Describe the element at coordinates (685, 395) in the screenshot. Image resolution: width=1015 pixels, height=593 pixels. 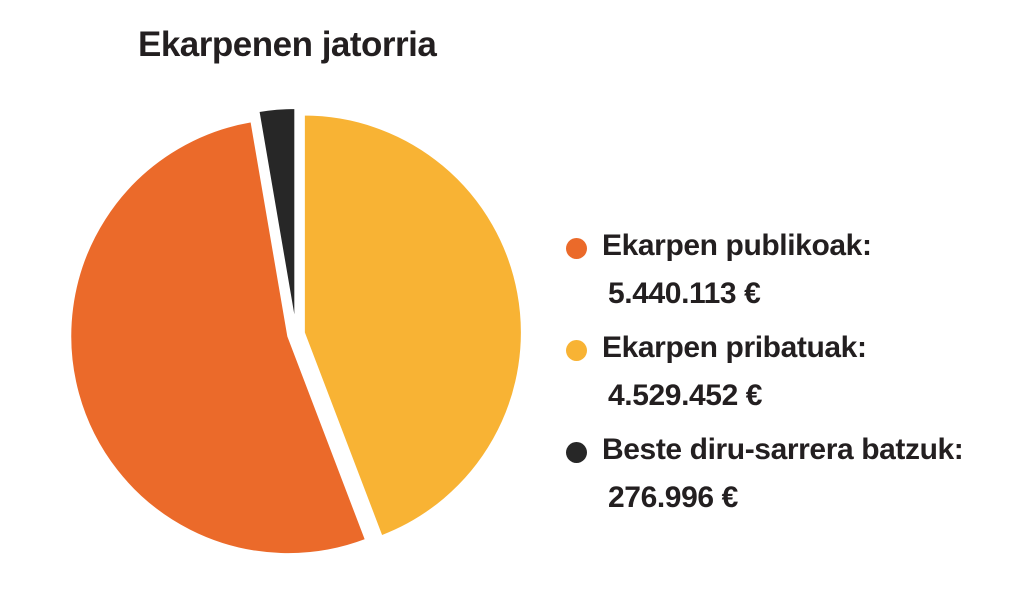
I see `legend-value: 4.529.452 €` at that location.